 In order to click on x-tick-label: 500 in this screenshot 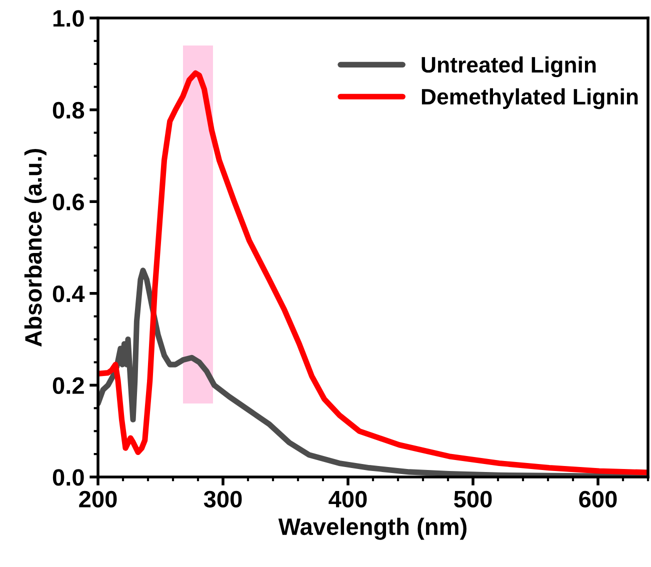, I will do `click(473, 499)`.